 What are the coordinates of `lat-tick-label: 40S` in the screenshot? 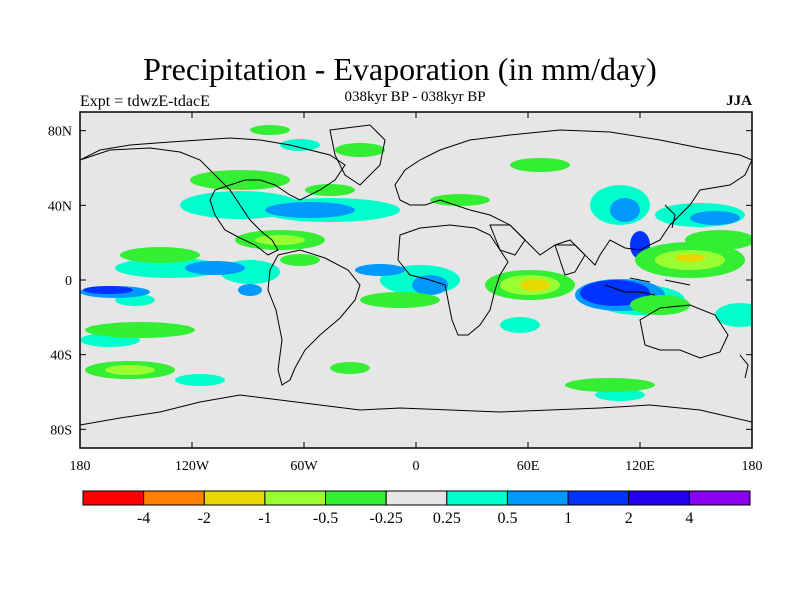 It's located at (61, 356).